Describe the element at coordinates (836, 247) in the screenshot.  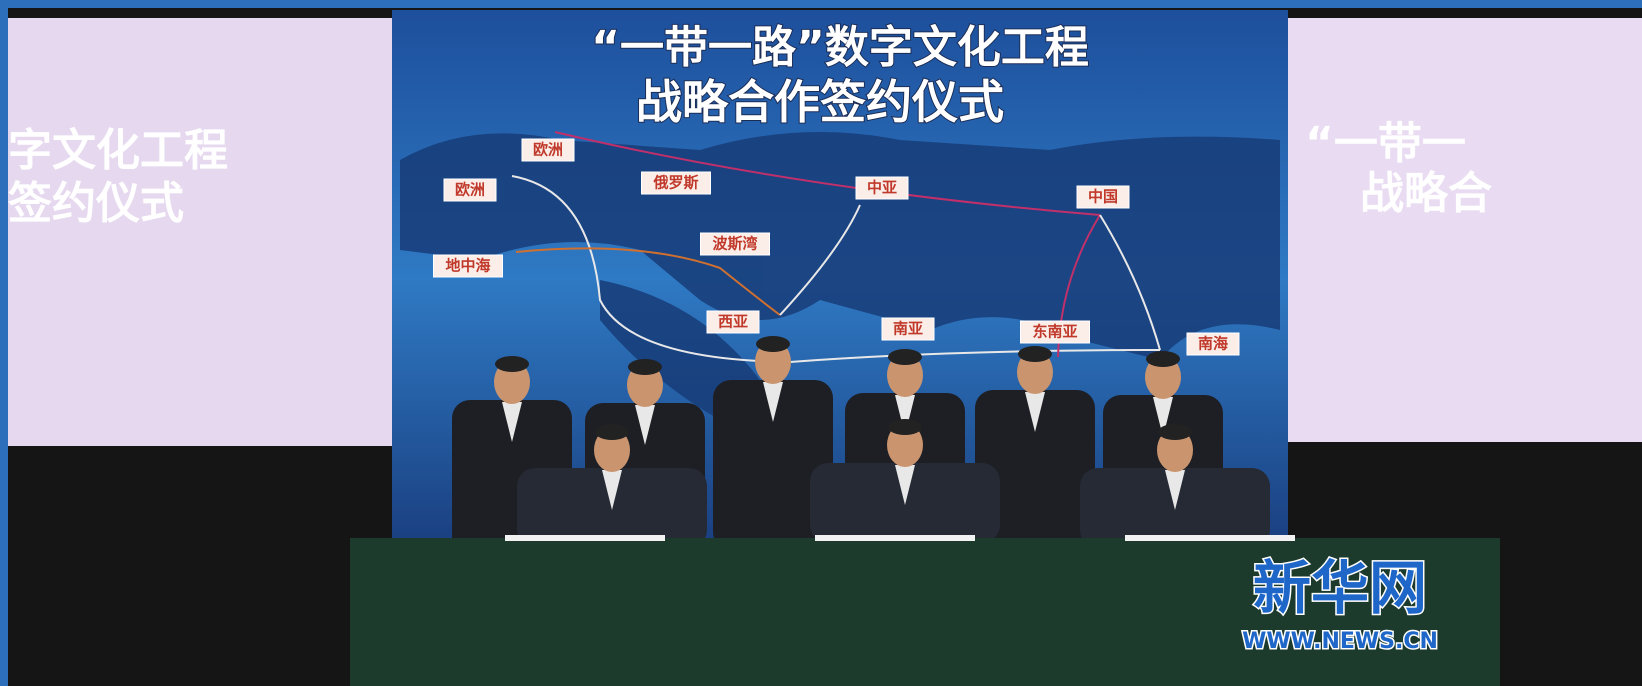
I see `routes` at that location.